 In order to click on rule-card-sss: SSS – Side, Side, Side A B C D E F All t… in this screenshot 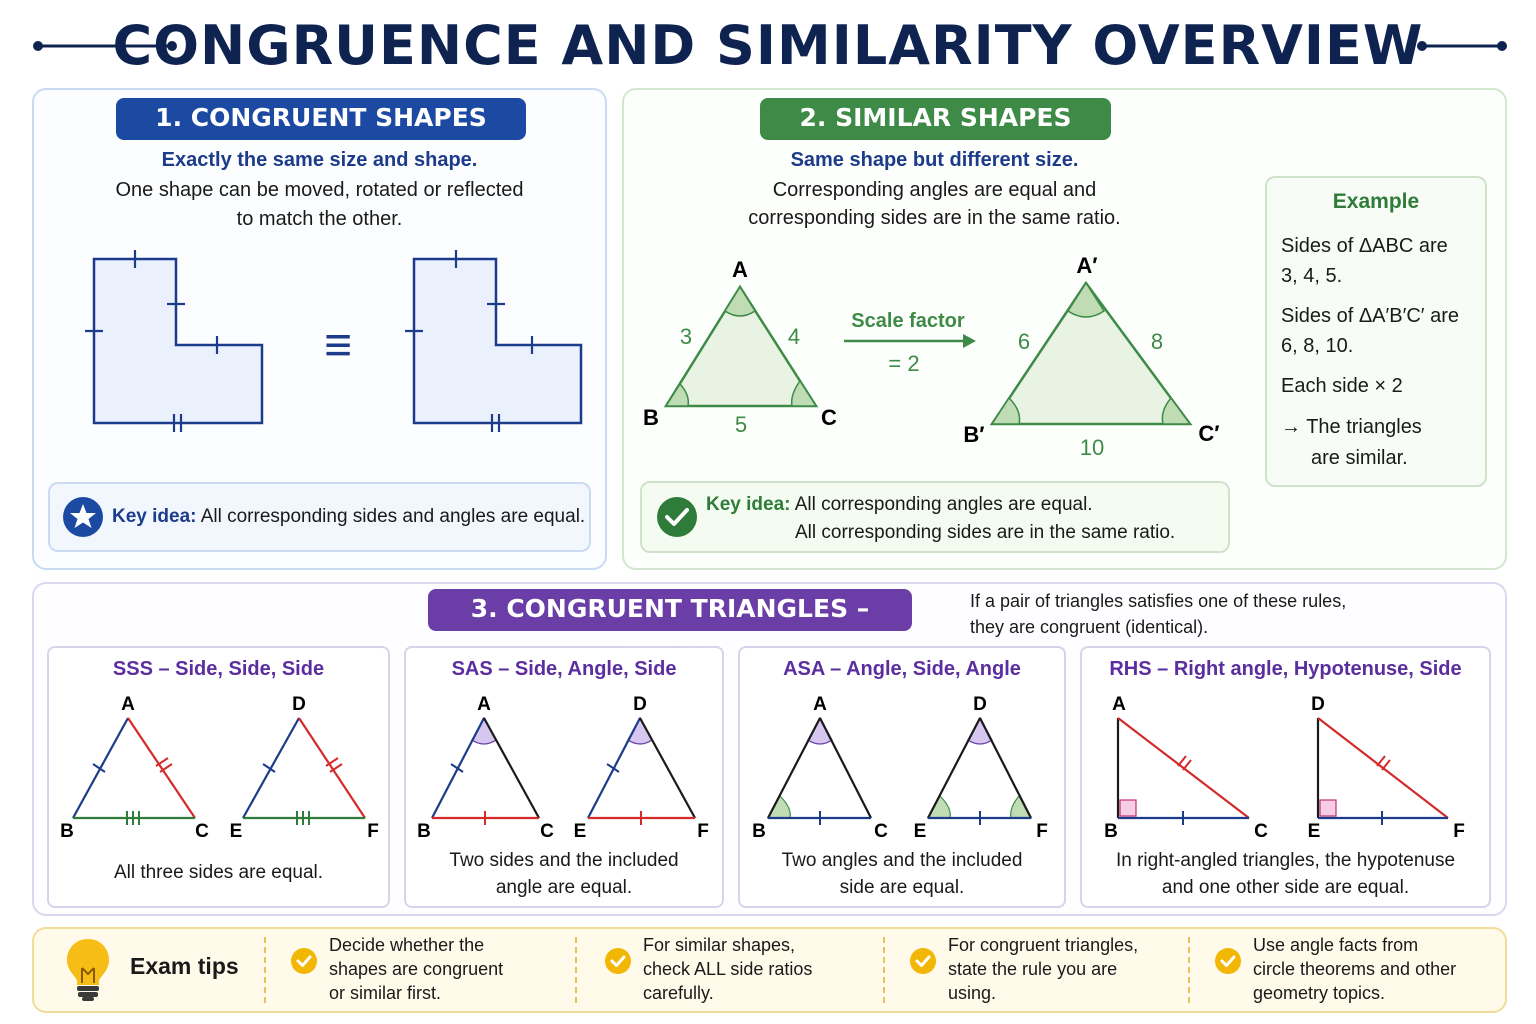, I will do `click(218, 777)`.